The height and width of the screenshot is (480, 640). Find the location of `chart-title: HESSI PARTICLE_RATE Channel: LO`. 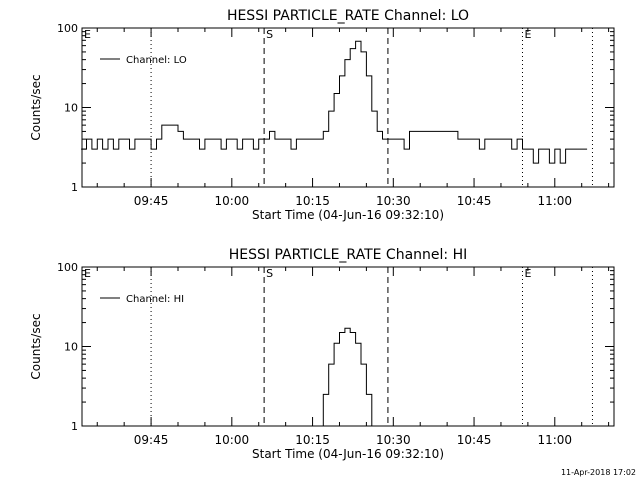

chart-title: HESSI PARTICLE_RATE Channel: LO is located at coordinates (348, 16).